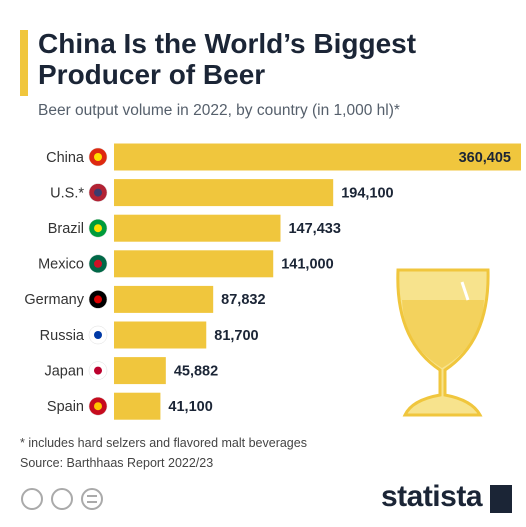 Image resolution: width=526 pixels, height=527 pixels. What do you see at coordinates (314, 229) in the screenshot?
I see `value-label: 147,433` at bounding box center [314, 229].